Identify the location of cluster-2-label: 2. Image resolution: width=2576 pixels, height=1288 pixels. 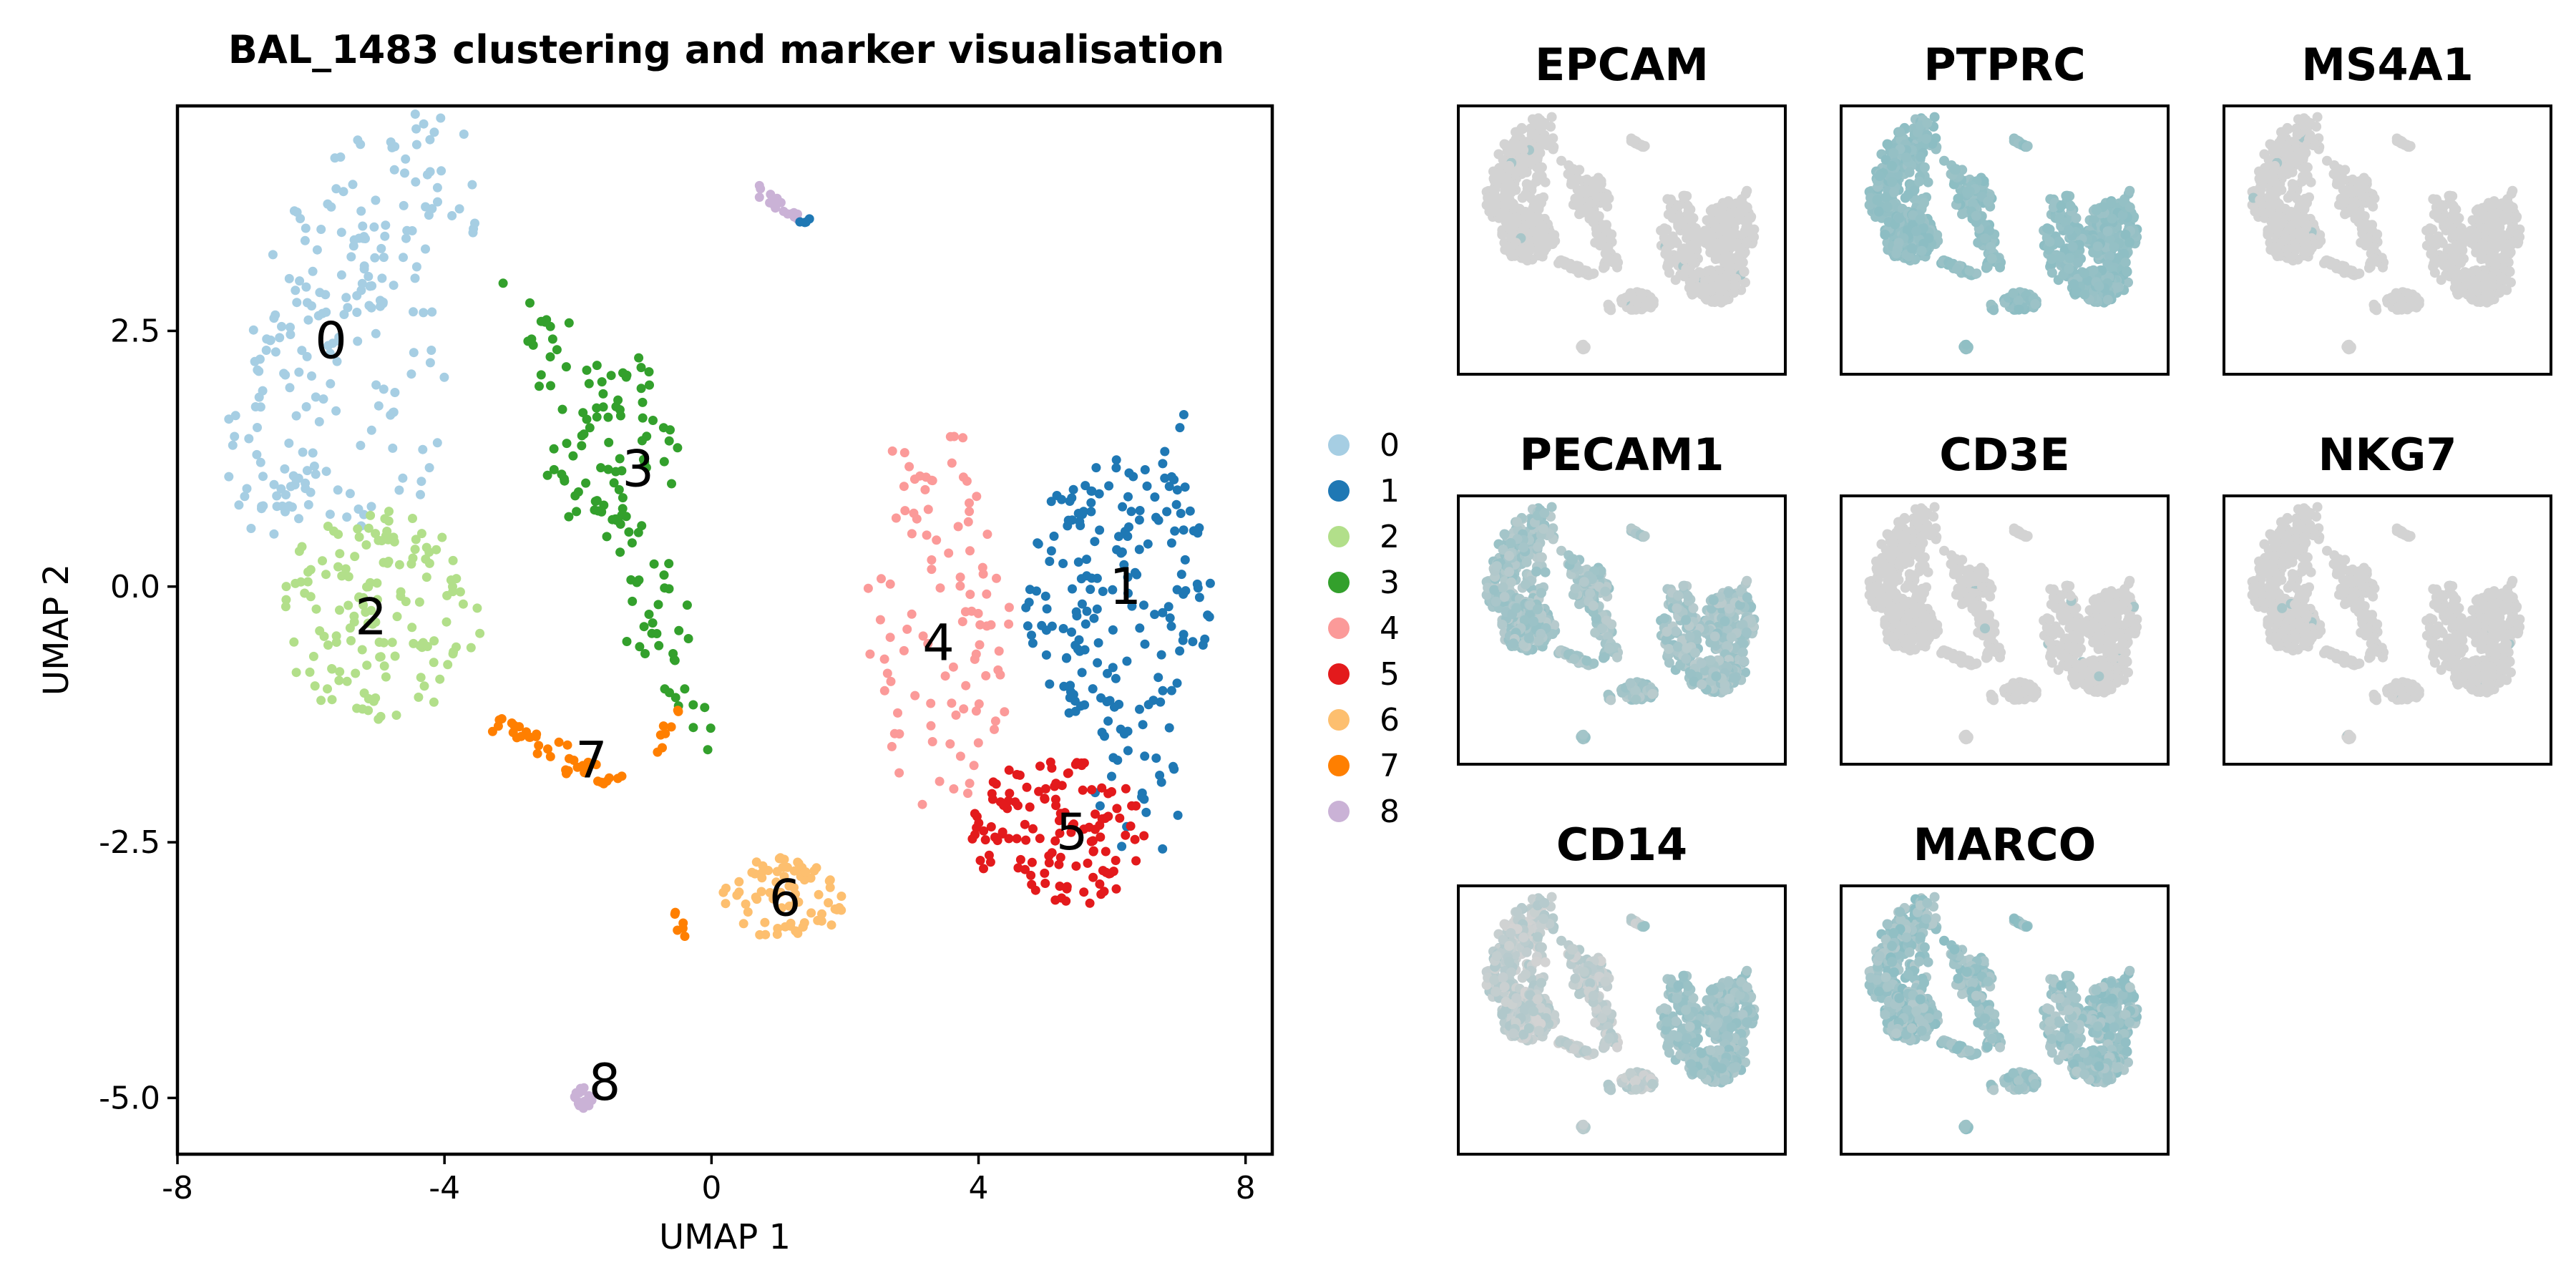
(371, 617).